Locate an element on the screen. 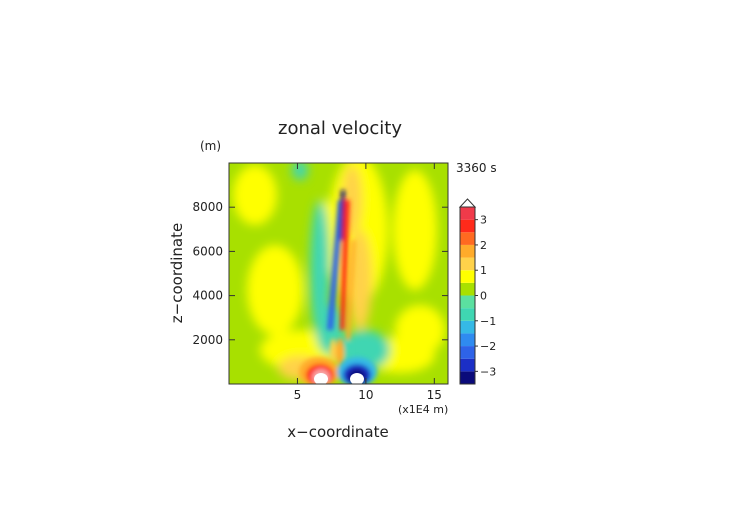  colorbar-tick-label: 3 is located at coordinates (483, 220).